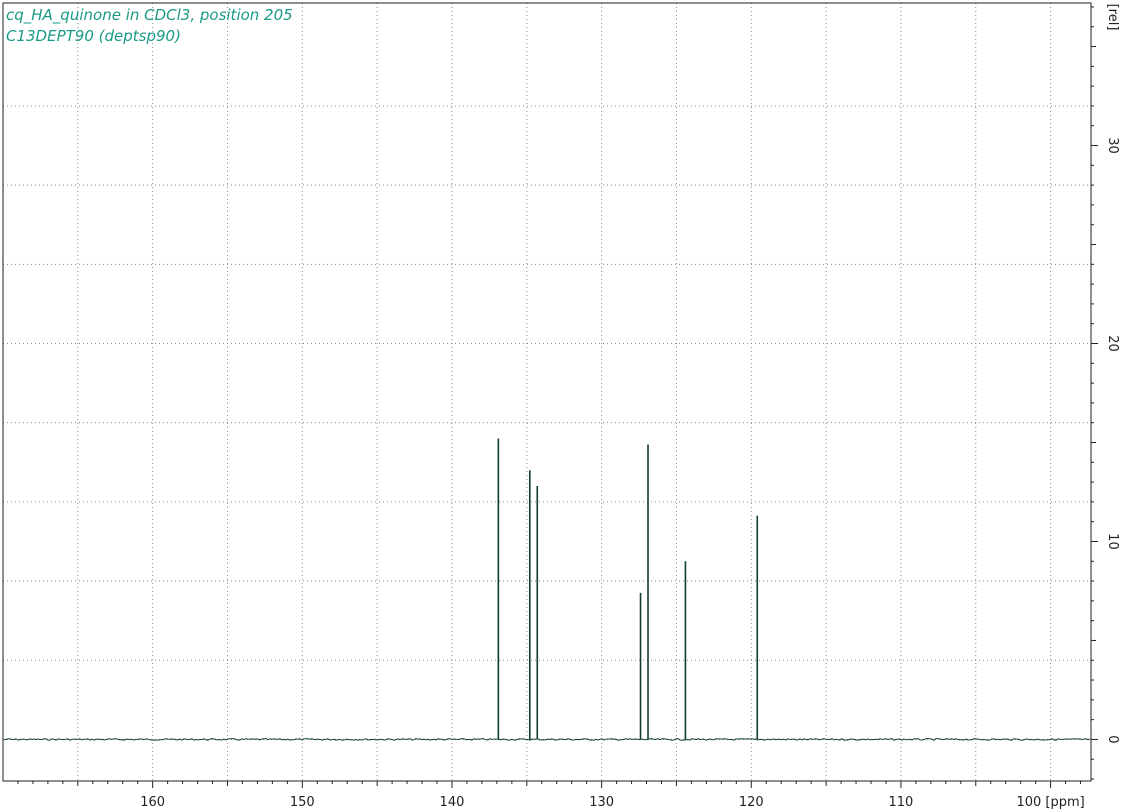 The image size is (1124, 811). I want to click on x-tick-label: 100 [ppm], so click(1050, 802).